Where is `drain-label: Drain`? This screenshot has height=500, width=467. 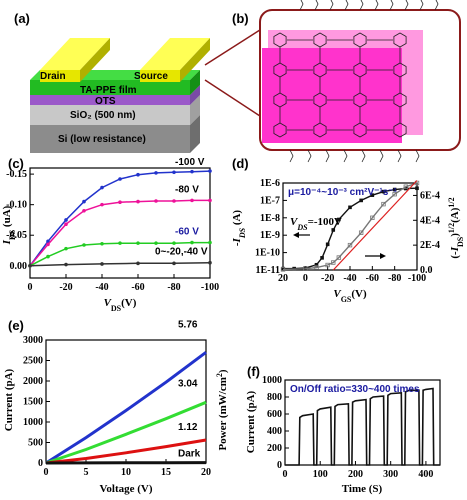 drain-label: Drain is located at coordinates (53, 76).